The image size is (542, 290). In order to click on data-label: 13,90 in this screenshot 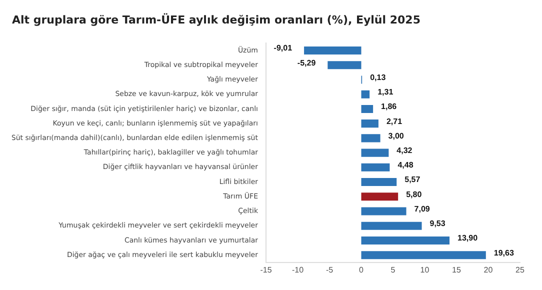, I will do `click(468, 238)`.